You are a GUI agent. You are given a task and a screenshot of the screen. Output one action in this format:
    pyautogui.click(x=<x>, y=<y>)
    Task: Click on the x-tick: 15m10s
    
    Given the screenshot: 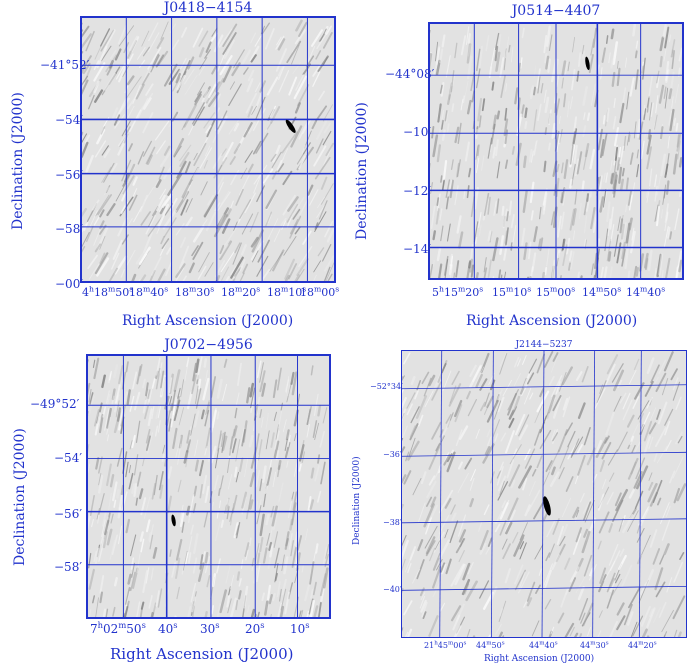 What is the action you would take?
    pyautogui.click(x=512, y=291)
    